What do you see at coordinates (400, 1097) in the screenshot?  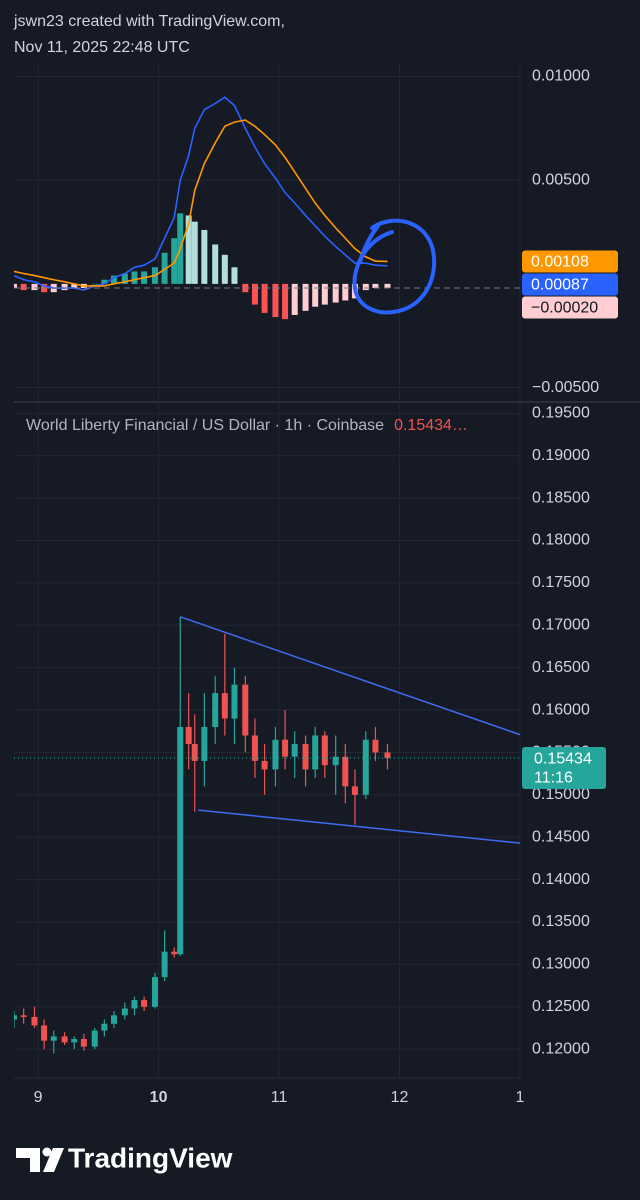 I see `x-tick-label: 12` at bounding box center [400, 1097].